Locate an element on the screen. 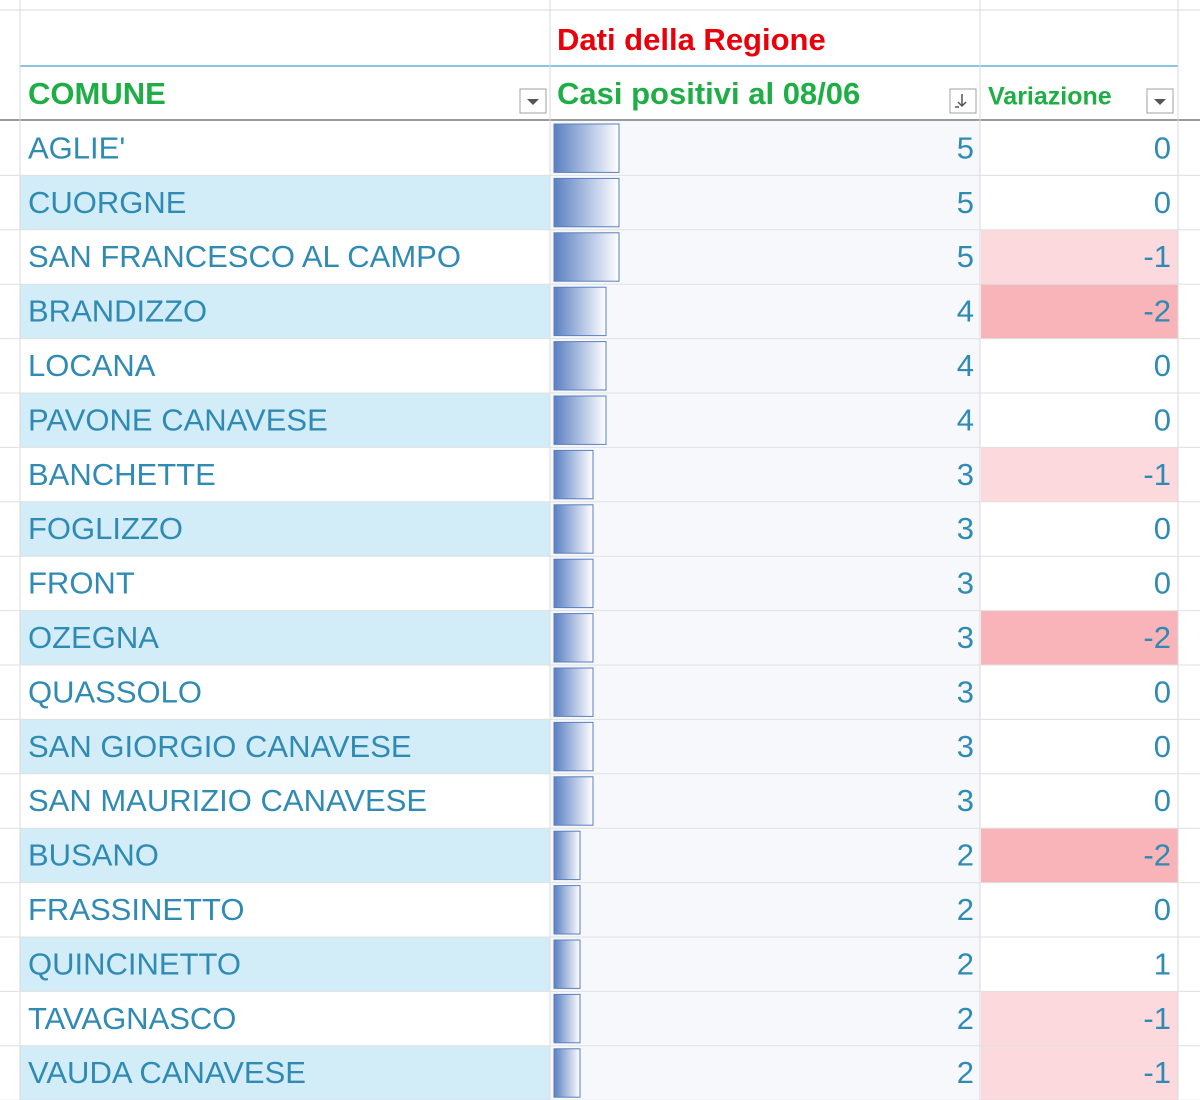 This screenshot has height=1100, width=1200. comune-name: SAN GIORGIO CANAVESE is located at coordinates (220, 746).